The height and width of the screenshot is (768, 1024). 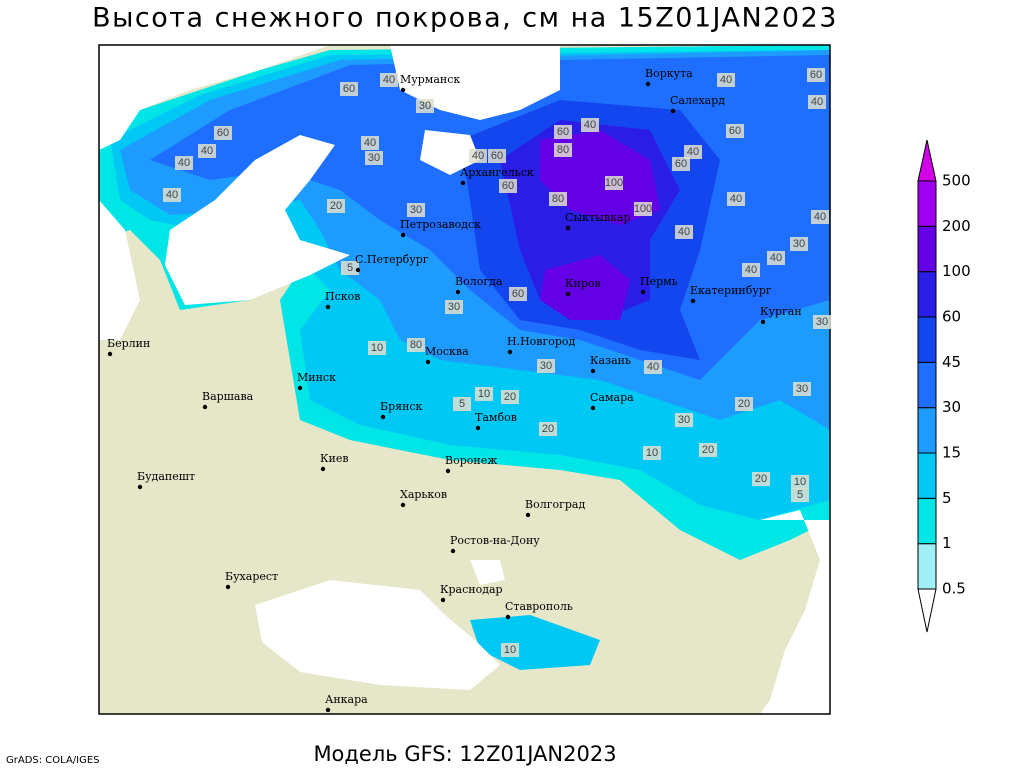 I want to click on city-label: Киев, so click(x=334, y=458).